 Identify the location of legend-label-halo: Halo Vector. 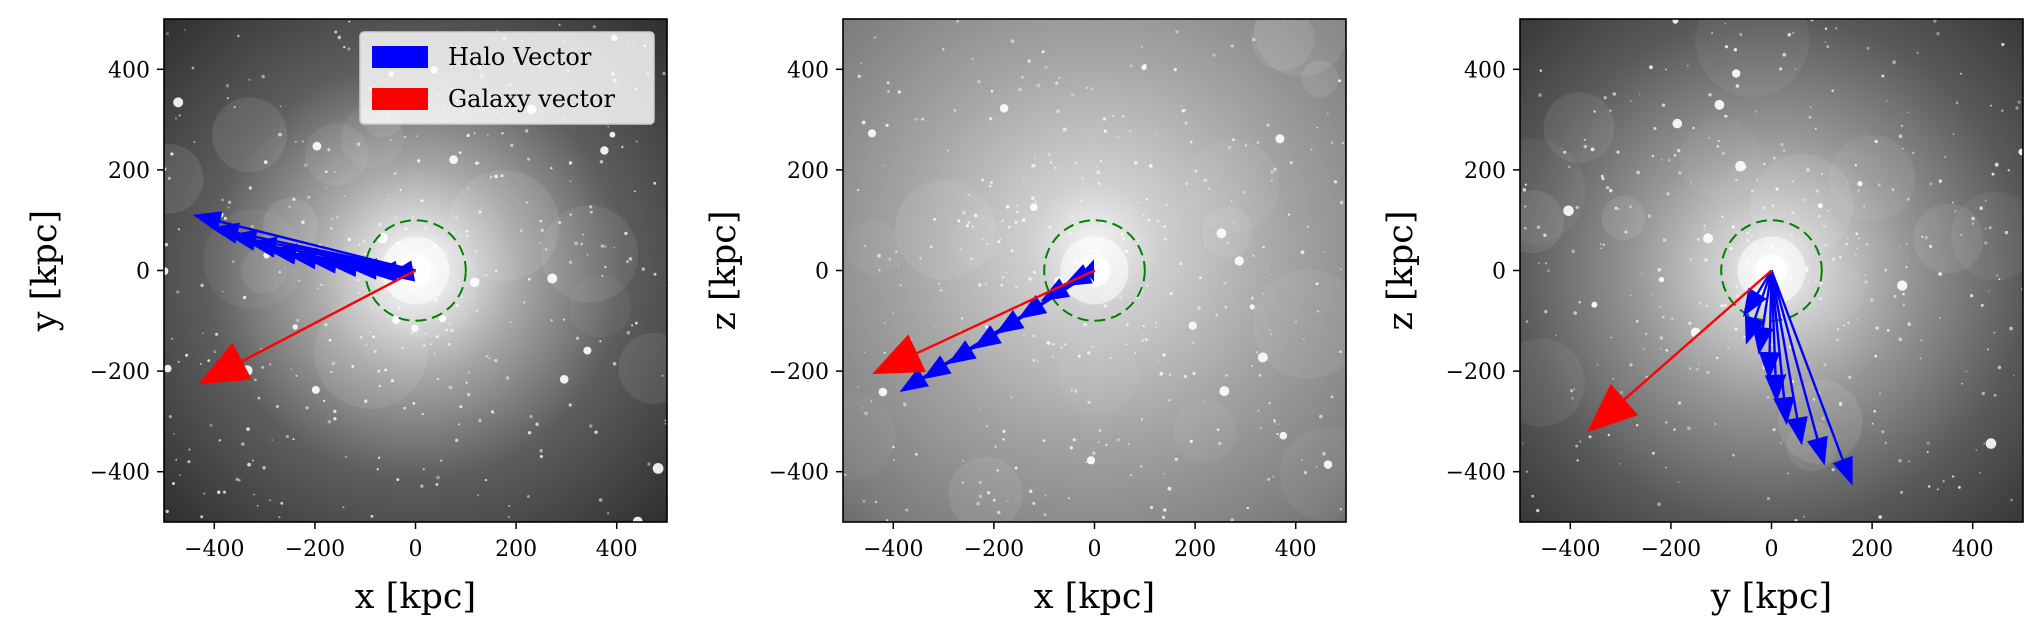
(520, 57).